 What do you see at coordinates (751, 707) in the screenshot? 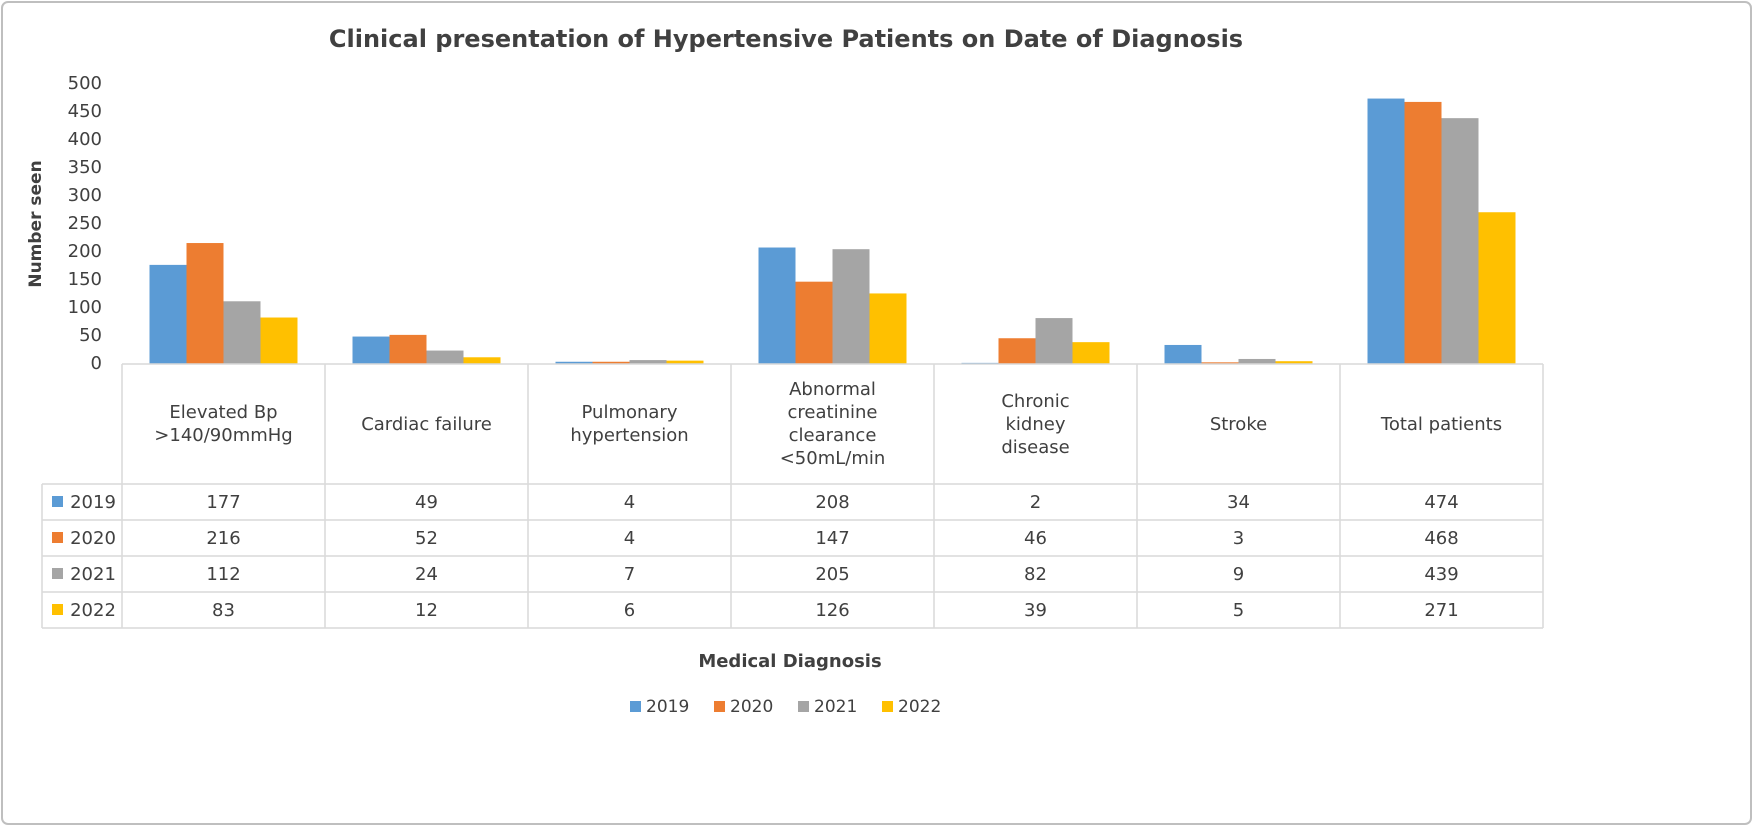
I see `legend-label: 2020` at bounding box center [751, 707].